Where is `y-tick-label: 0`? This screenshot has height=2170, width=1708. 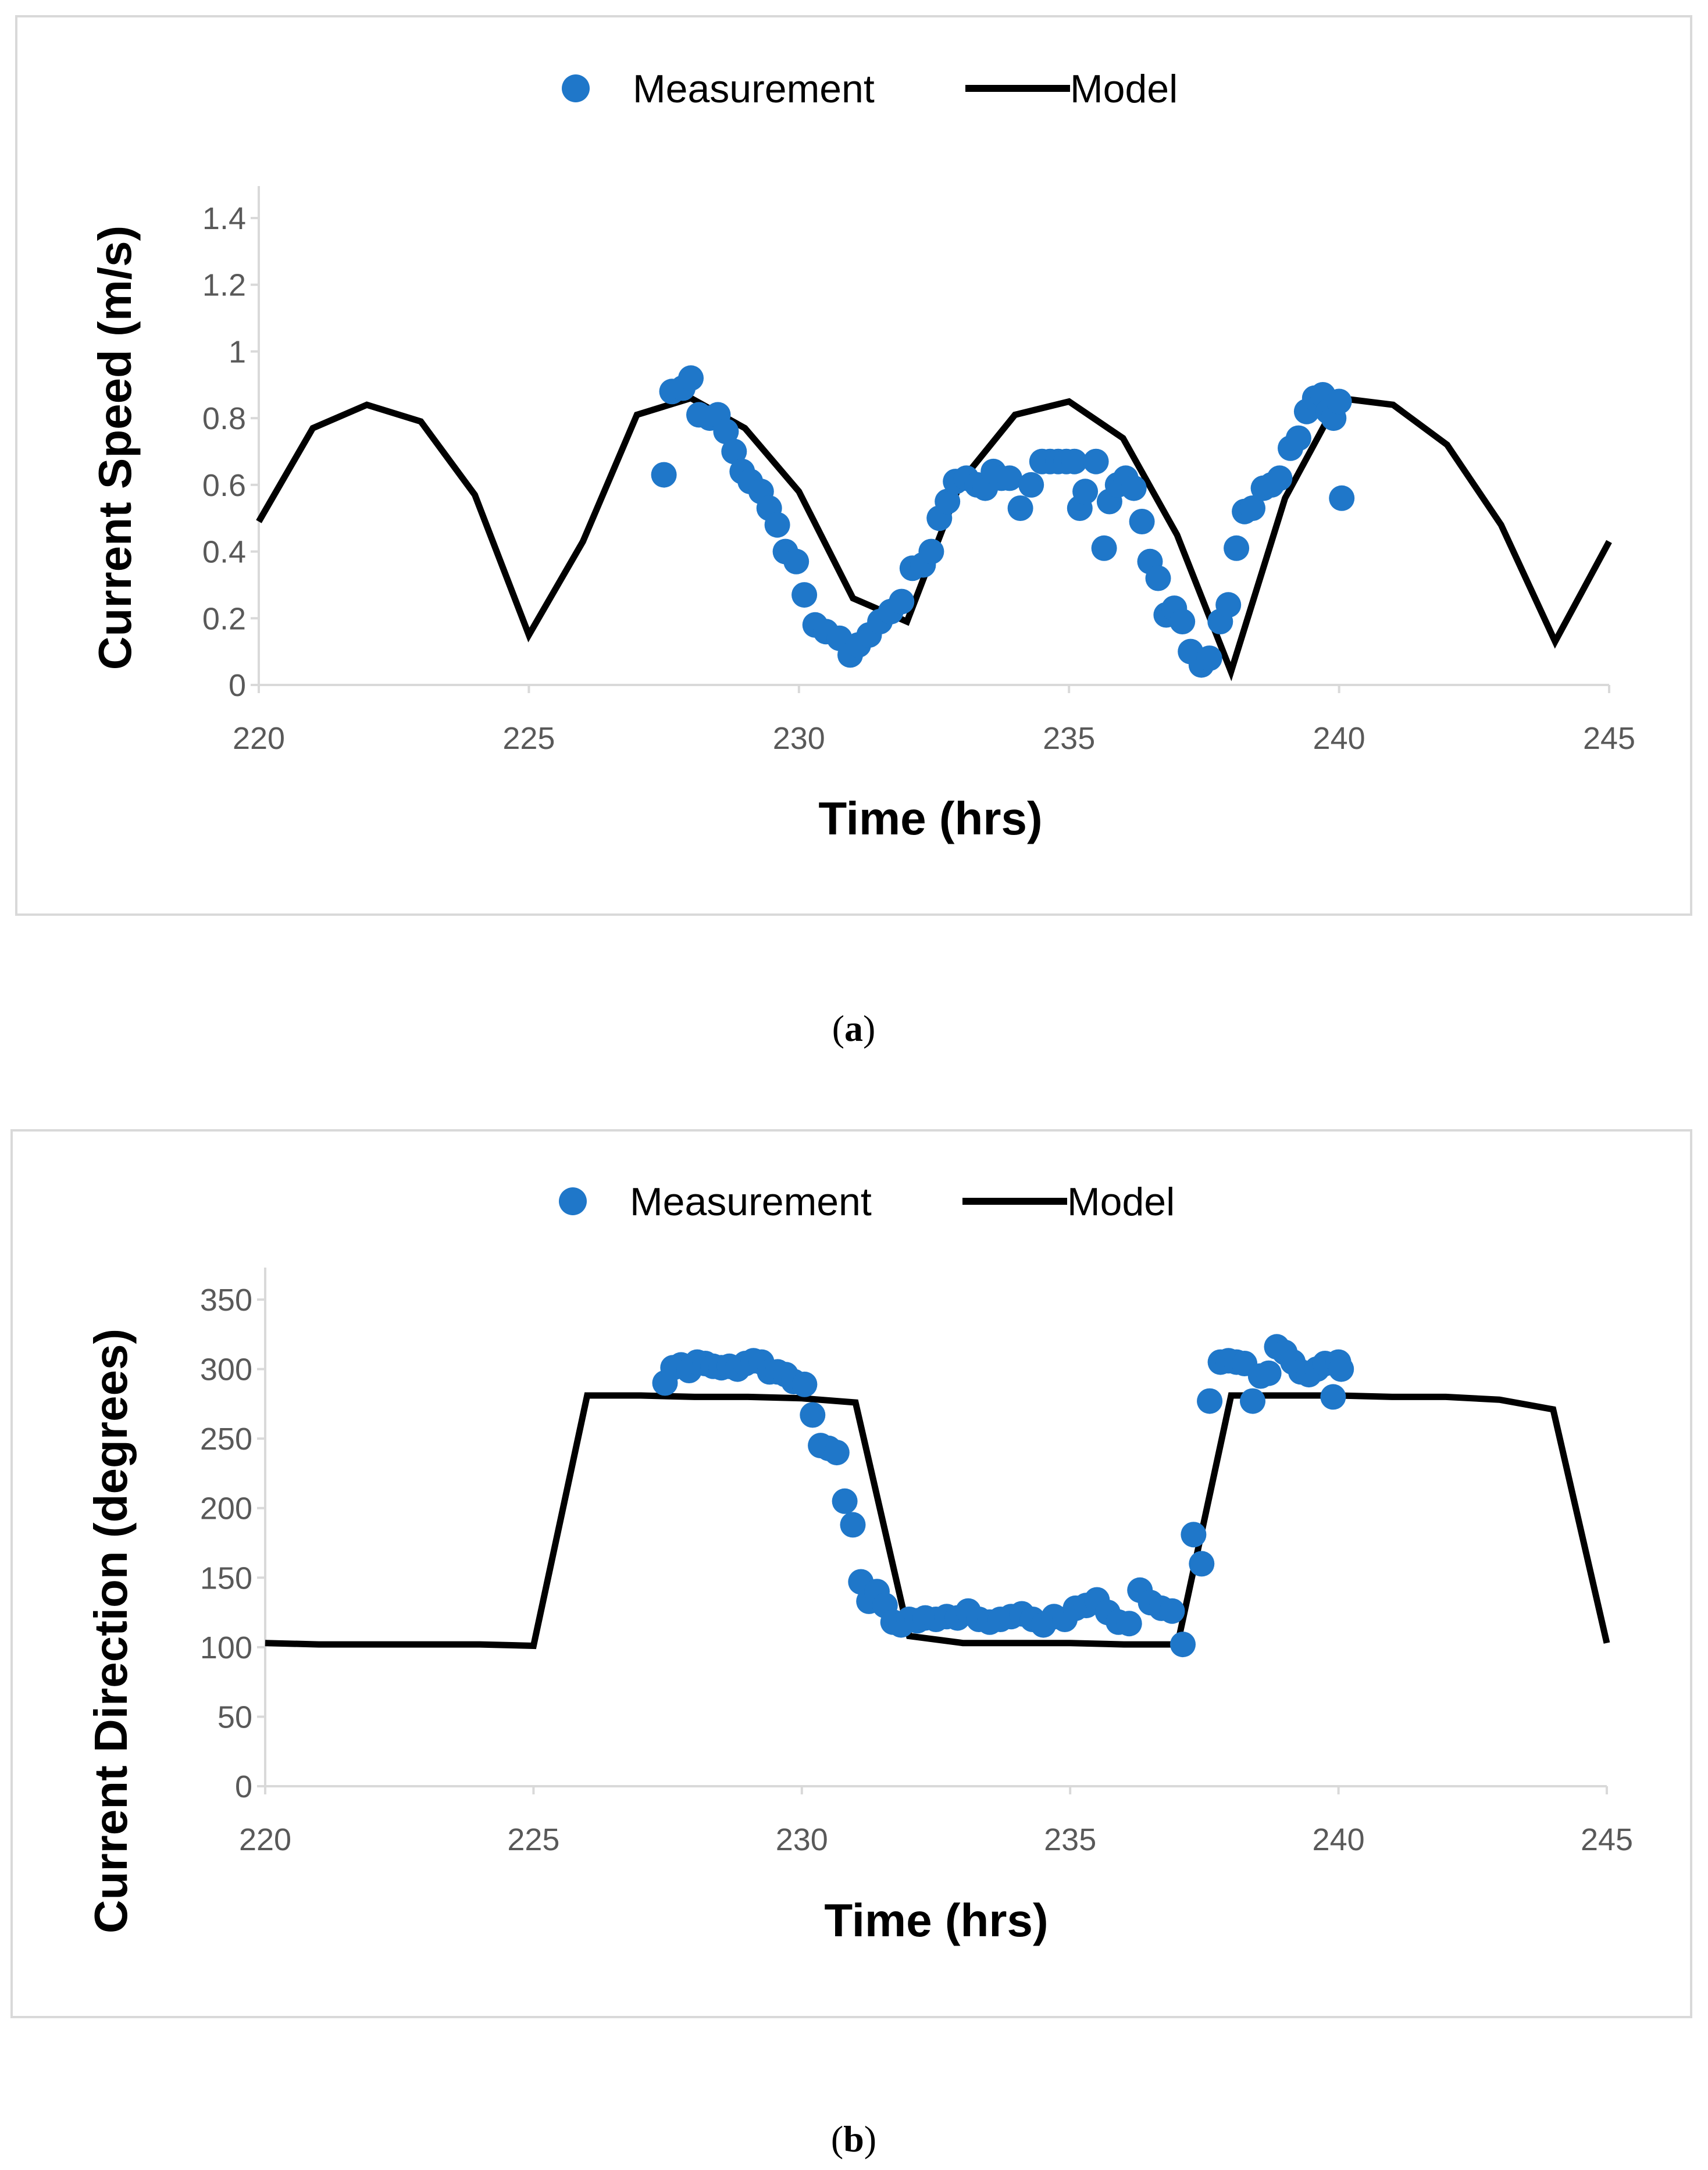 y-tick-label: 0 is located at coordinates (237, 686).